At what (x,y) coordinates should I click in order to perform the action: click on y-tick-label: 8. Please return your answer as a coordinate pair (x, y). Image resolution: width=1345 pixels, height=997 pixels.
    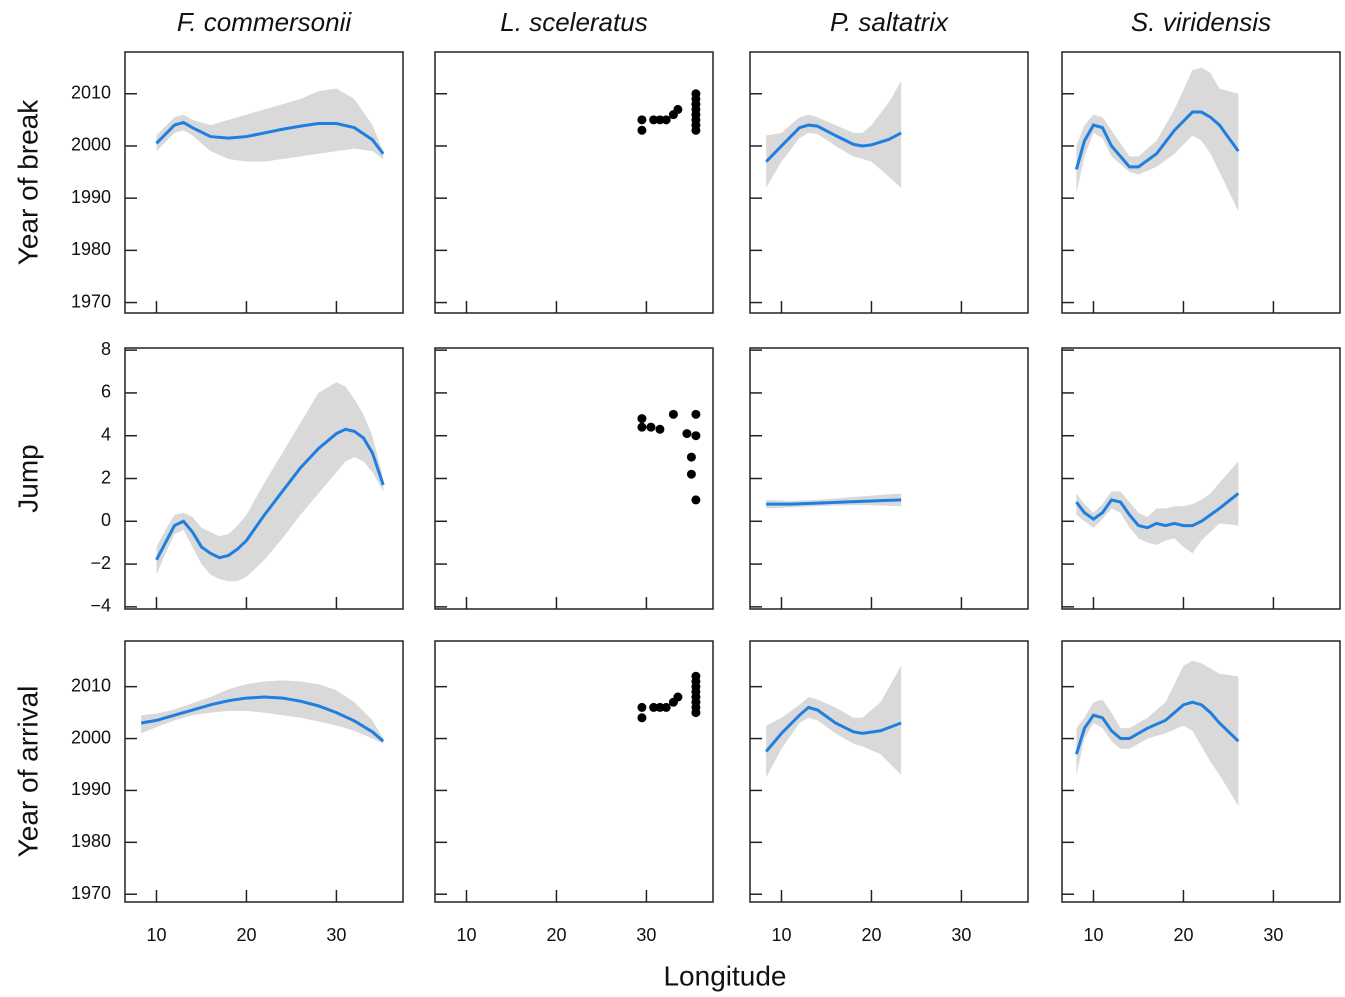
    Looking at the image, I should click on (106, 349).